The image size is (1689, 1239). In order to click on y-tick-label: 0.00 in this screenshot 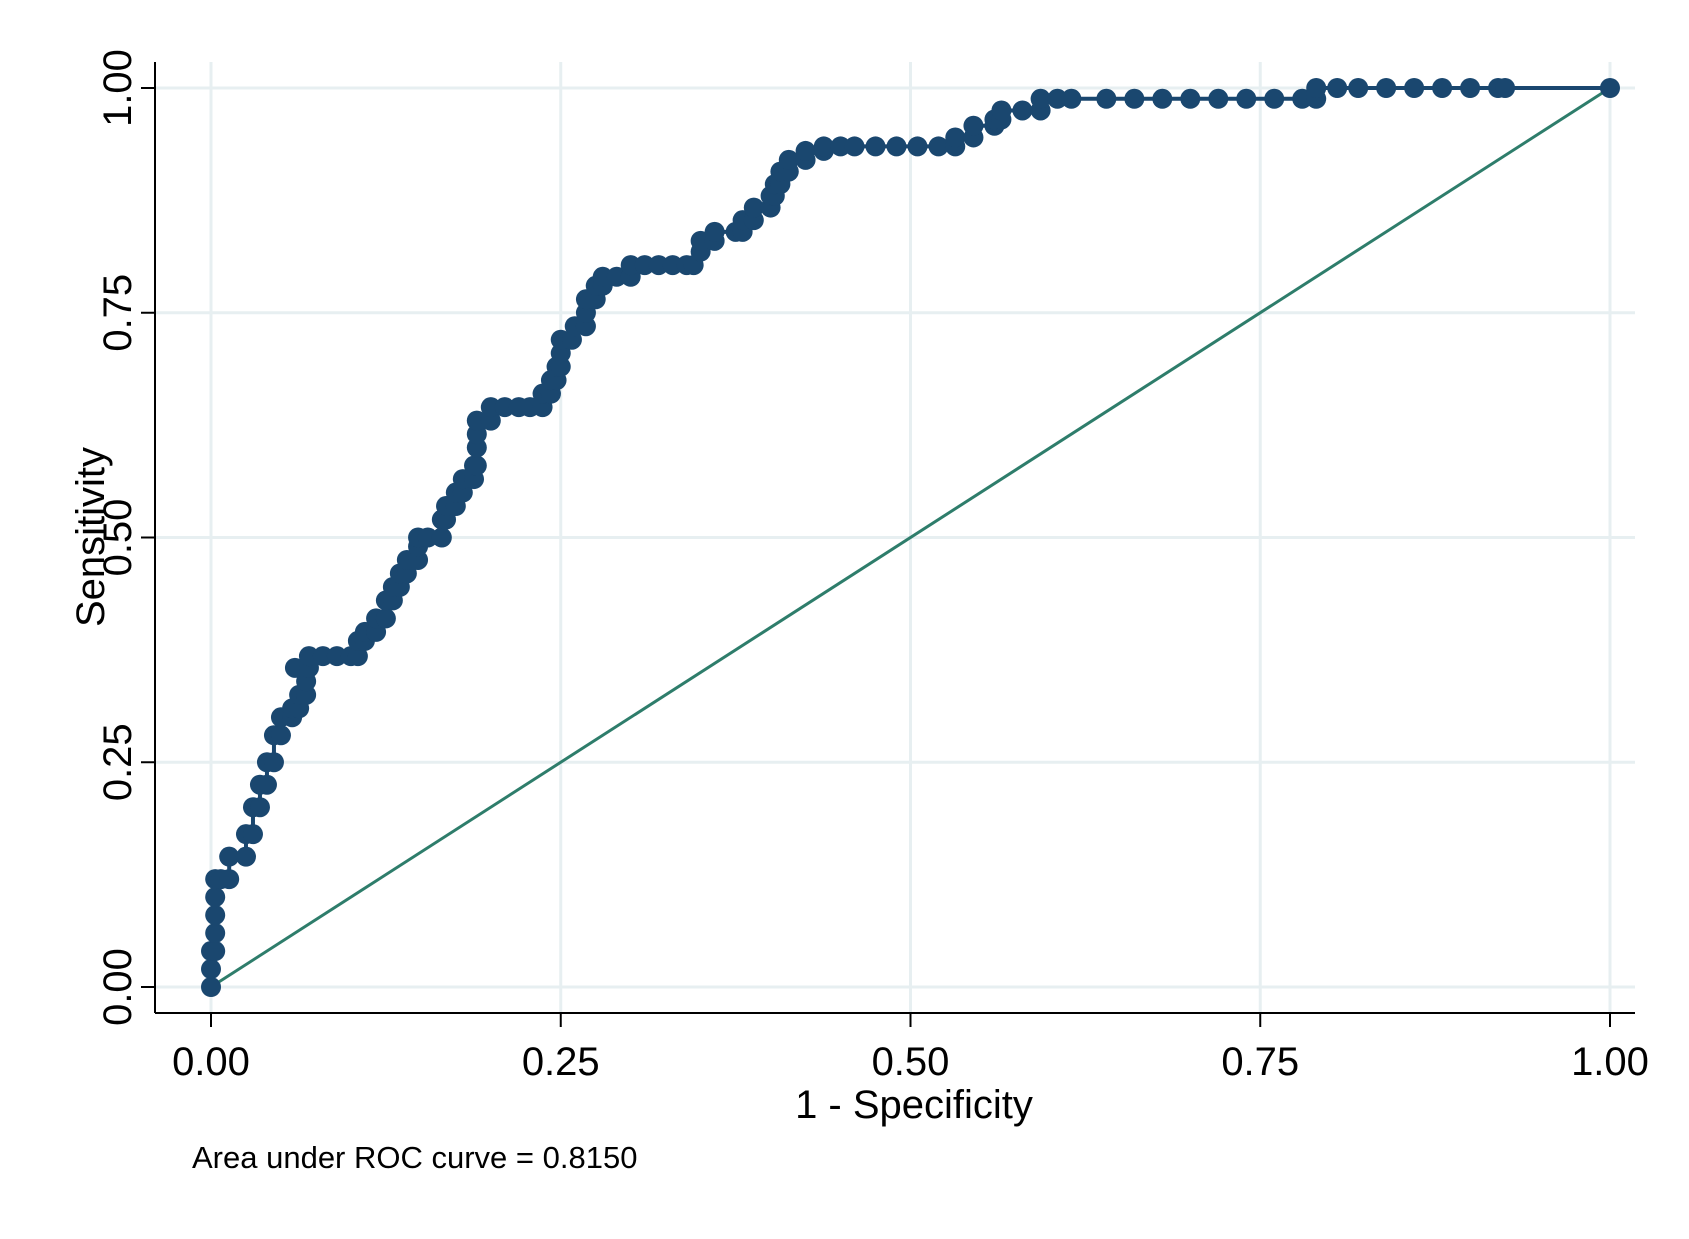, I will do `click(118, 987)`.